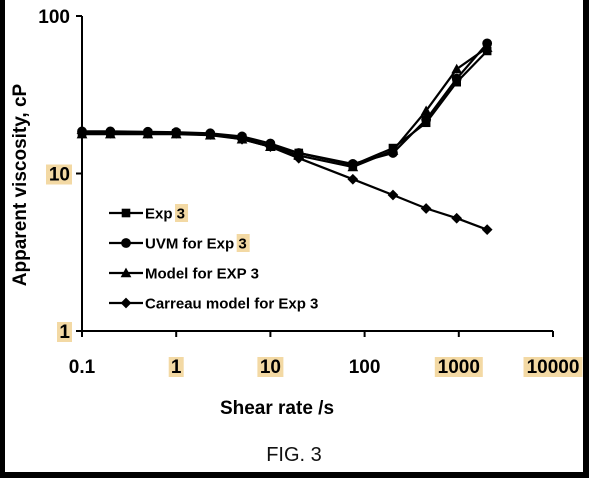 This screenshot has width=589, height=478. I want to click on x-tick-label: 10000, so click(553, 367).